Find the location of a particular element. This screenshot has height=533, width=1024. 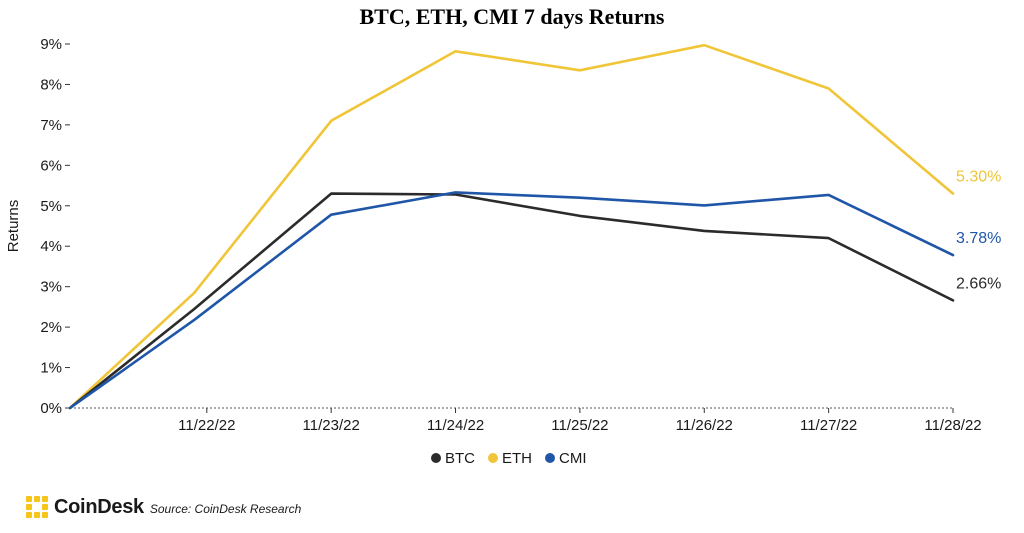

end-label-eth: 5.30% is located at coordinates (978, 177).